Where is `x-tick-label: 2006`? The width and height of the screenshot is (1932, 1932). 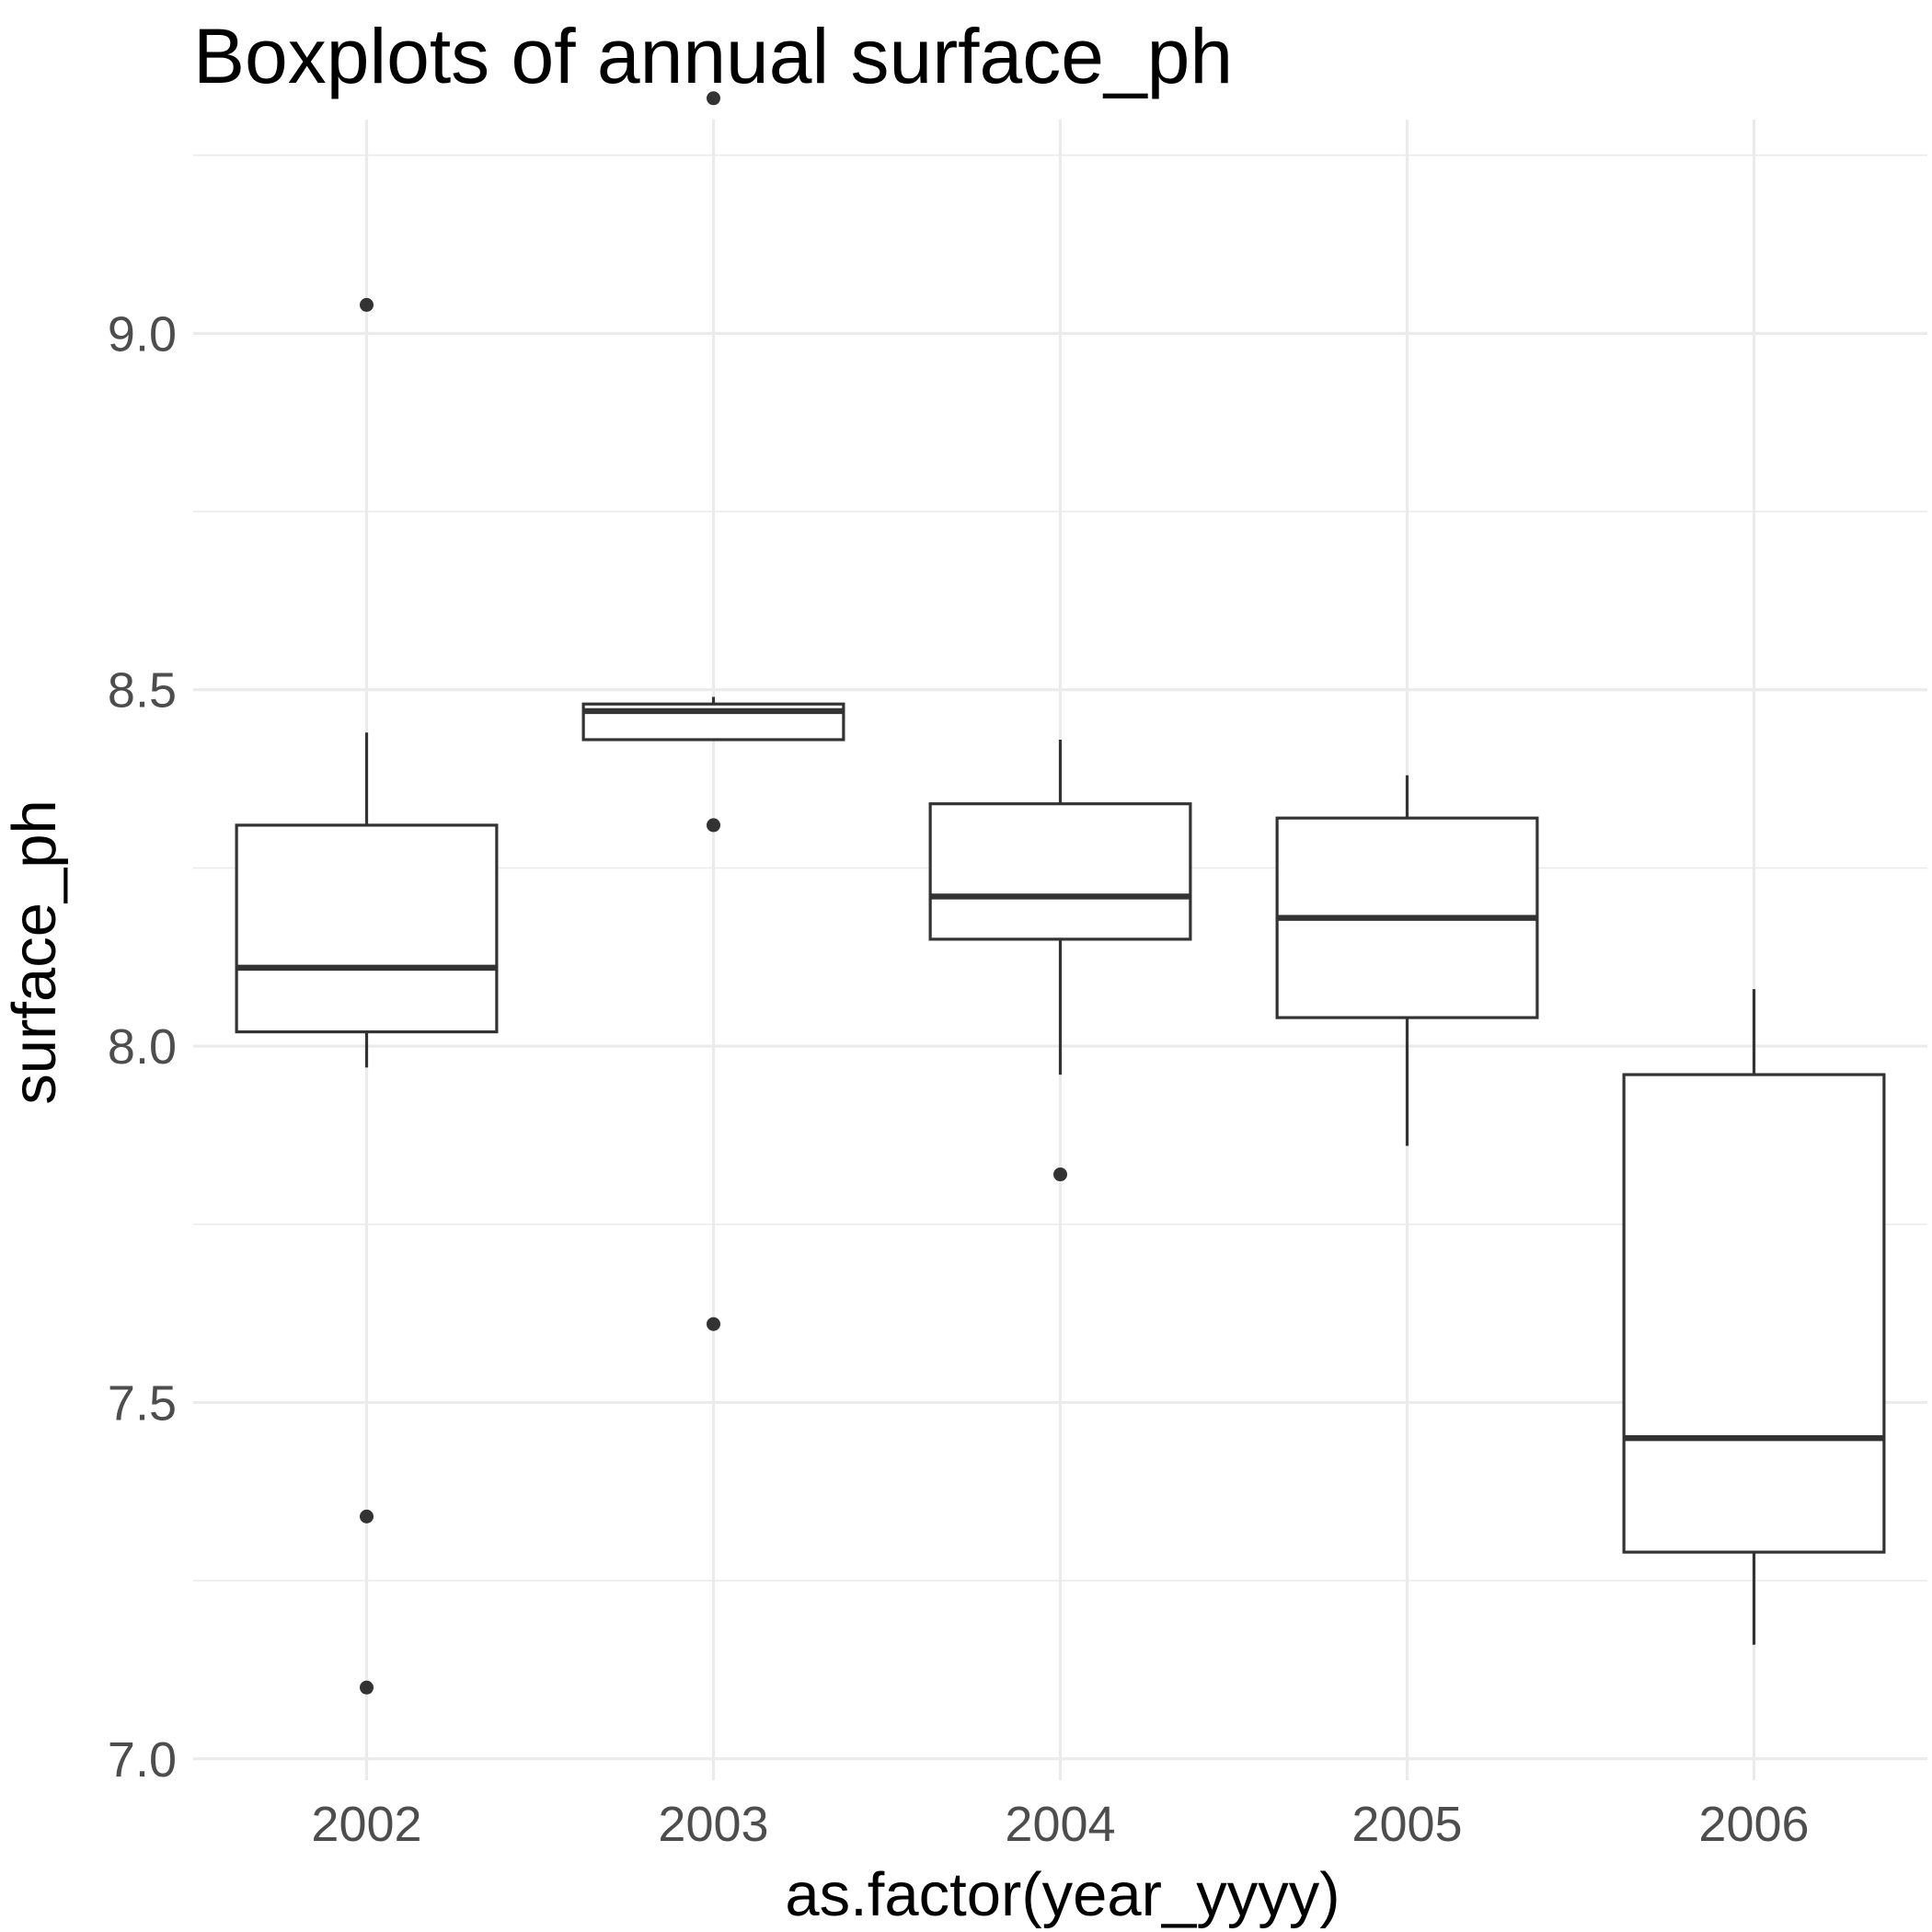 x-tick-label: 2006 is located at coordinates (1753, 1824).